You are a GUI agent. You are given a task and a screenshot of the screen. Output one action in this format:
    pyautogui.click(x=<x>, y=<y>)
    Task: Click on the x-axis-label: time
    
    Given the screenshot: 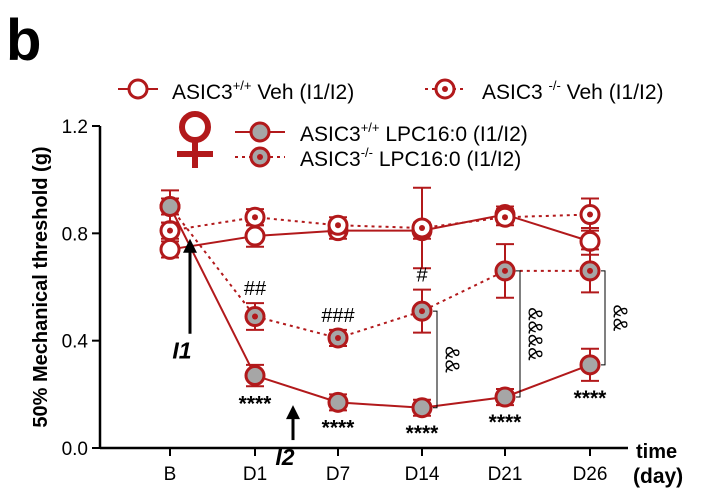 What is the action you would take?
    pyautogui.click(x=656, y=452)
    